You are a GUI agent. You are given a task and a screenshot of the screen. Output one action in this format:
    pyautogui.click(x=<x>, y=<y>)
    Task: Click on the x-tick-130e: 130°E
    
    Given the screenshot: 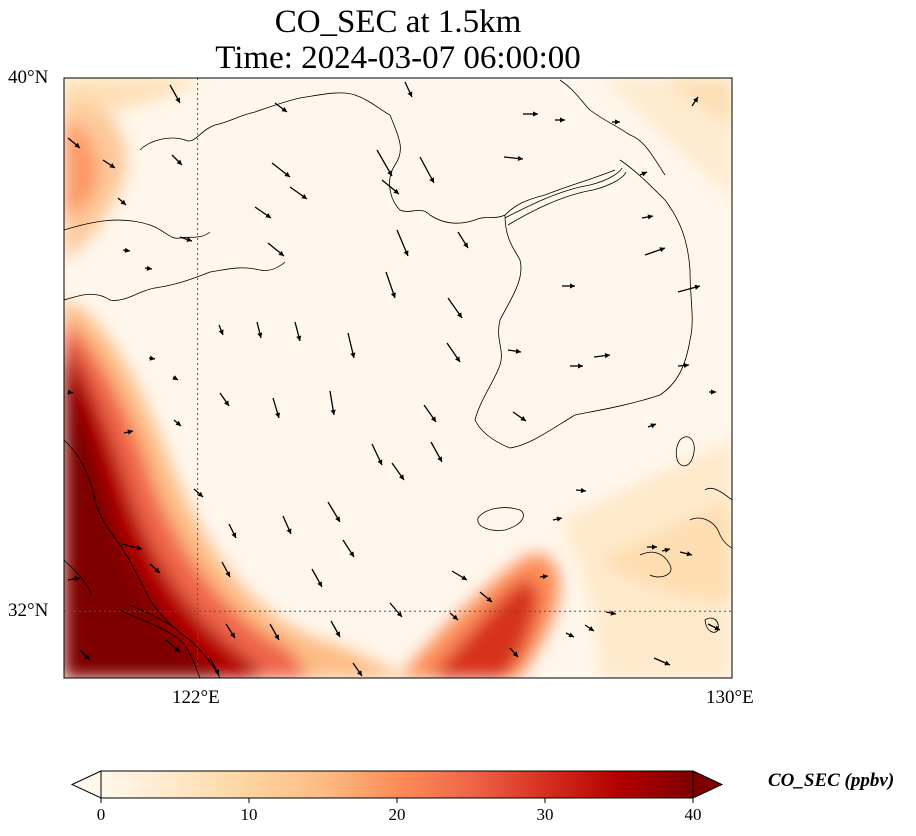 What is the action you would take?
    pyautogui.click(x=730, y=697)
    